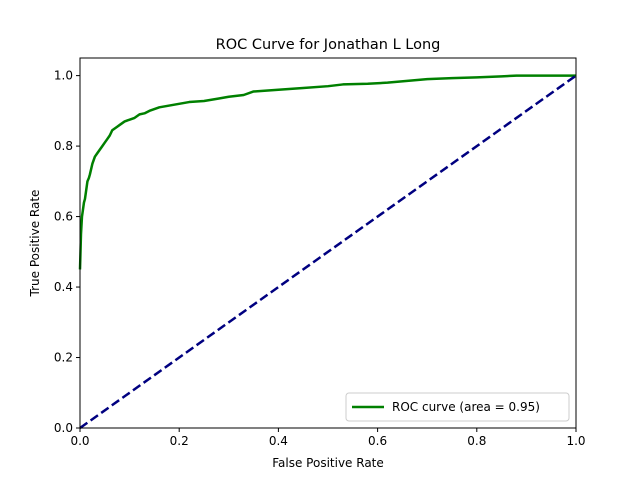 This screenshot has width=640, height=480. What do you see at coordinates (63, 287) in the screenshot?
I see `y-tick-label: 0.4` at bounding box center [63, 287].